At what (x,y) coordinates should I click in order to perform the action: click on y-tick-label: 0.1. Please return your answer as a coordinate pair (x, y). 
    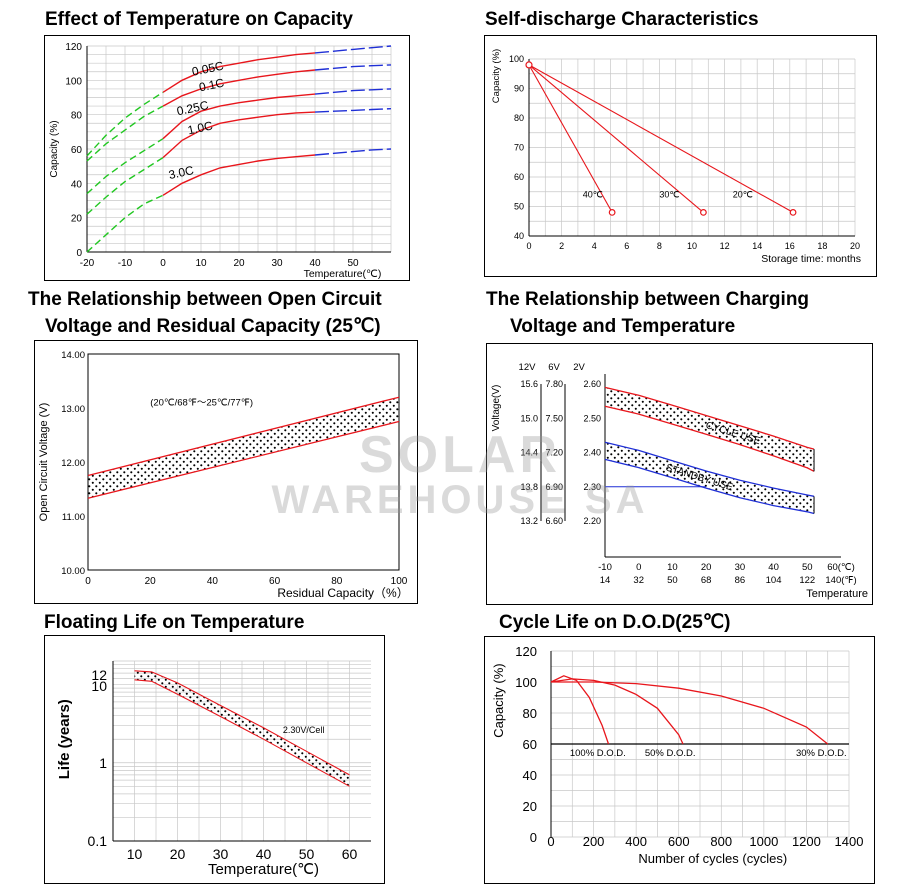
    Looking at the image, I should click on (98, 841).